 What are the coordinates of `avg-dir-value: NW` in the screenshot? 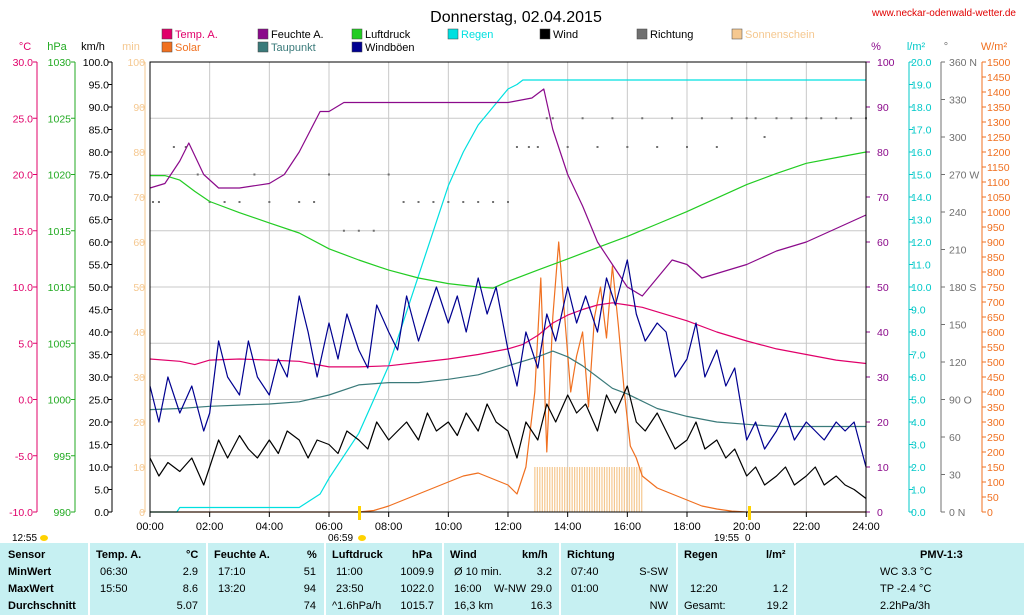 It's located at (658, 606).